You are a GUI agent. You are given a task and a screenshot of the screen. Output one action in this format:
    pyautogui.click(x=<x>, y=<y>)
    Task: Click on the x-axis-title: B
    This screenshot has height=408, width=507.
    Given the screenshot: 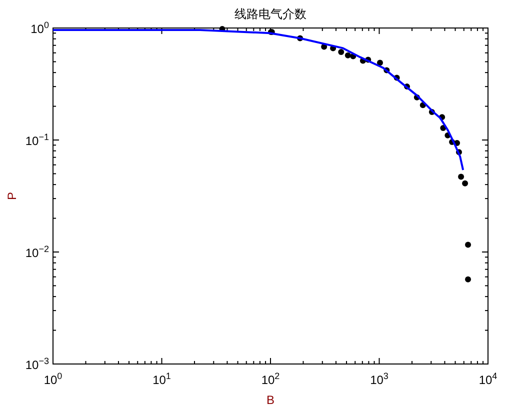 What is the action you would take?
    pyautogui.click(x=270, y=400)
    